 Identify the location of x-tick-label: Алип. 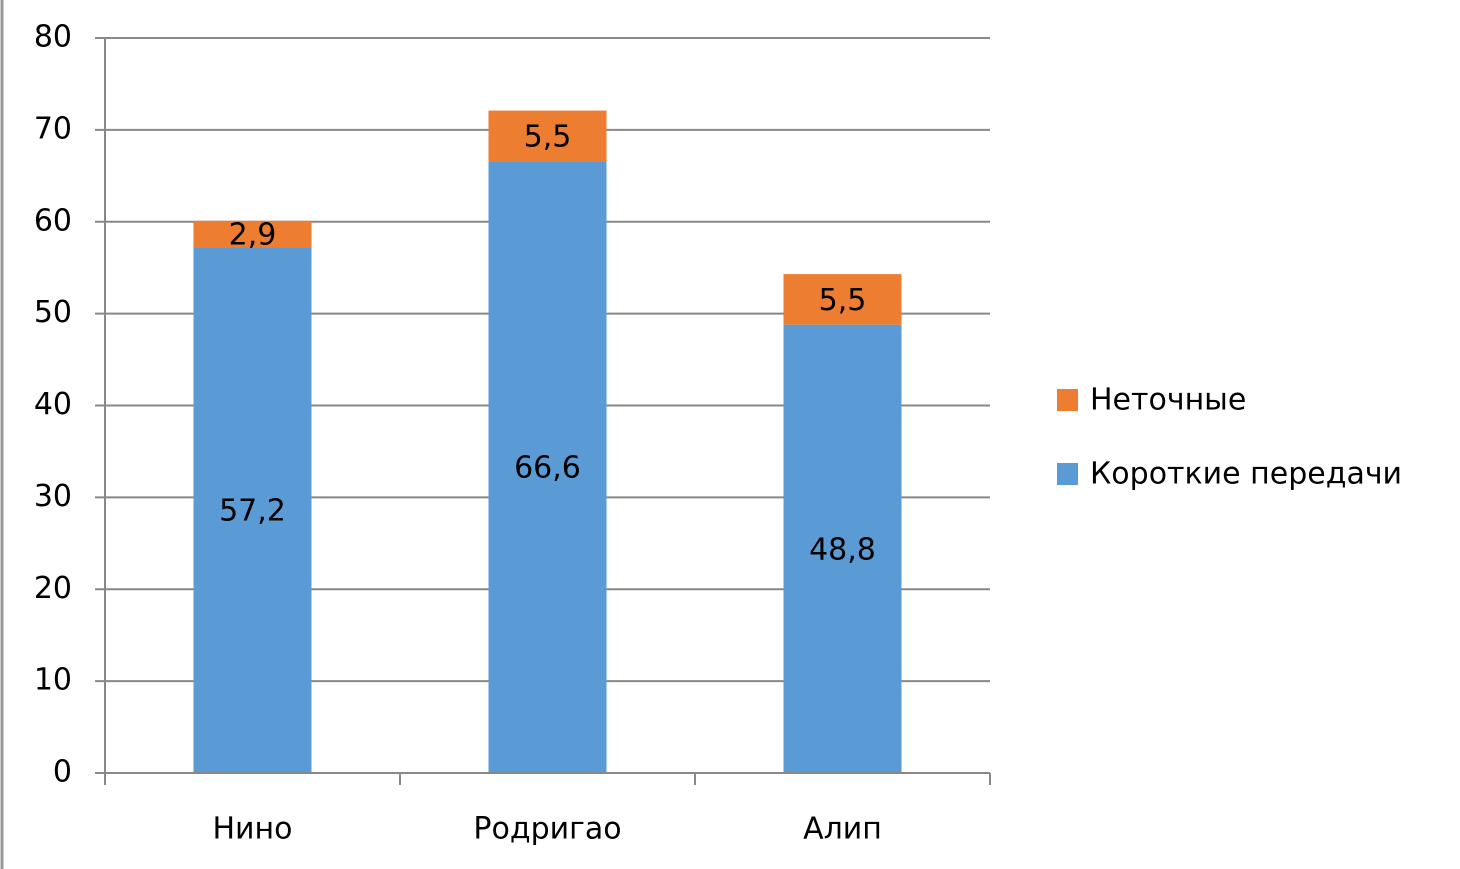
(842, 829).